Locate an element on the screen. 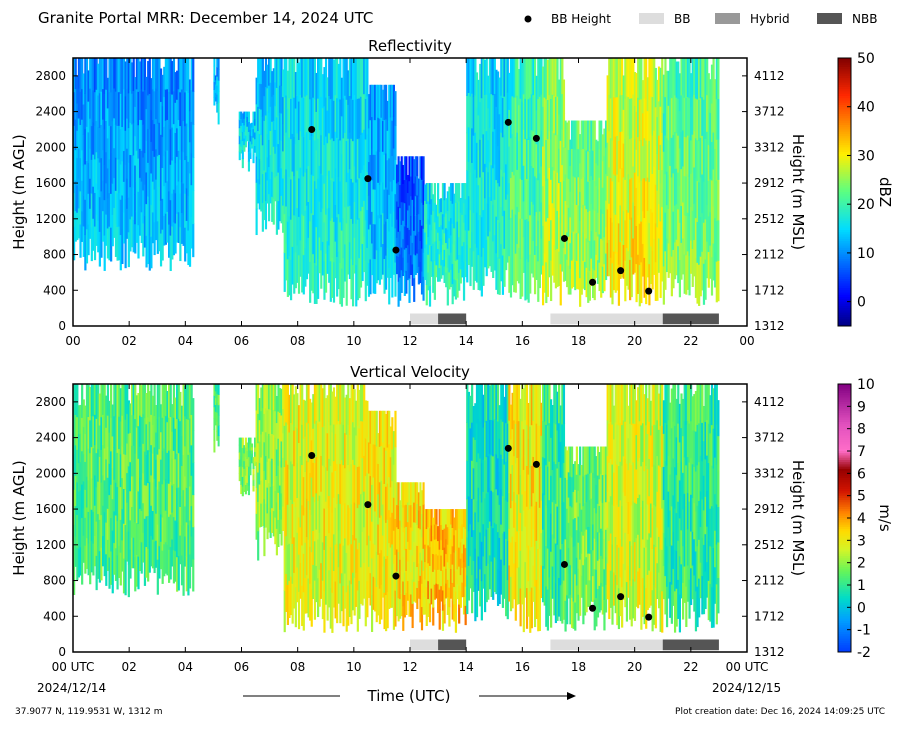 The height and width of the screenshot is (729, 900). y-tick-label: 400 is located at coordinates (54, 290).